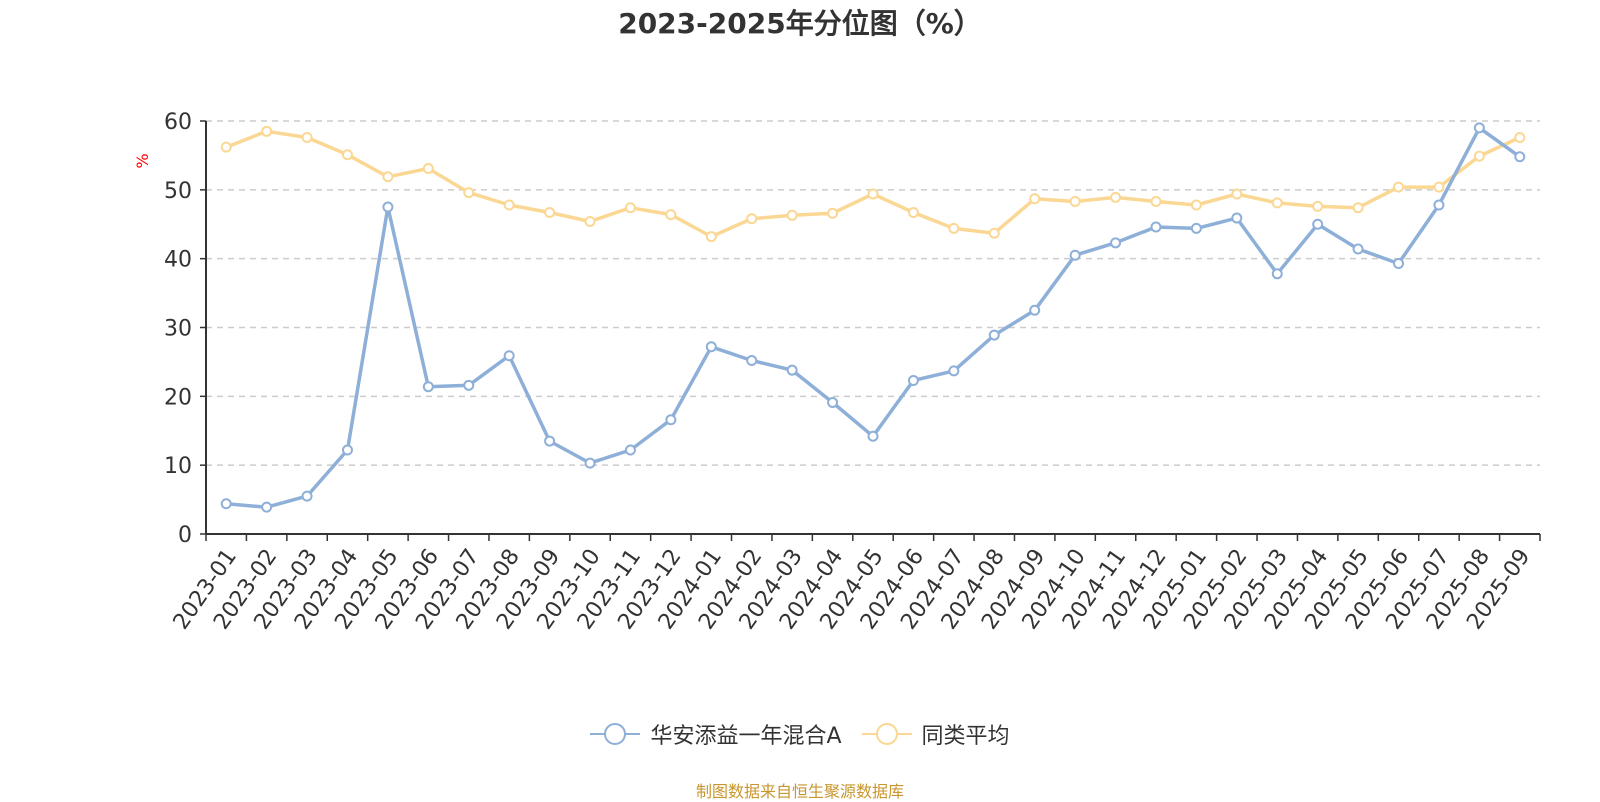 The image size is (1600, 802). Describe the element at coordinates (178, 329) in the screenshot. I see `y-tick-label: 30` at that location.